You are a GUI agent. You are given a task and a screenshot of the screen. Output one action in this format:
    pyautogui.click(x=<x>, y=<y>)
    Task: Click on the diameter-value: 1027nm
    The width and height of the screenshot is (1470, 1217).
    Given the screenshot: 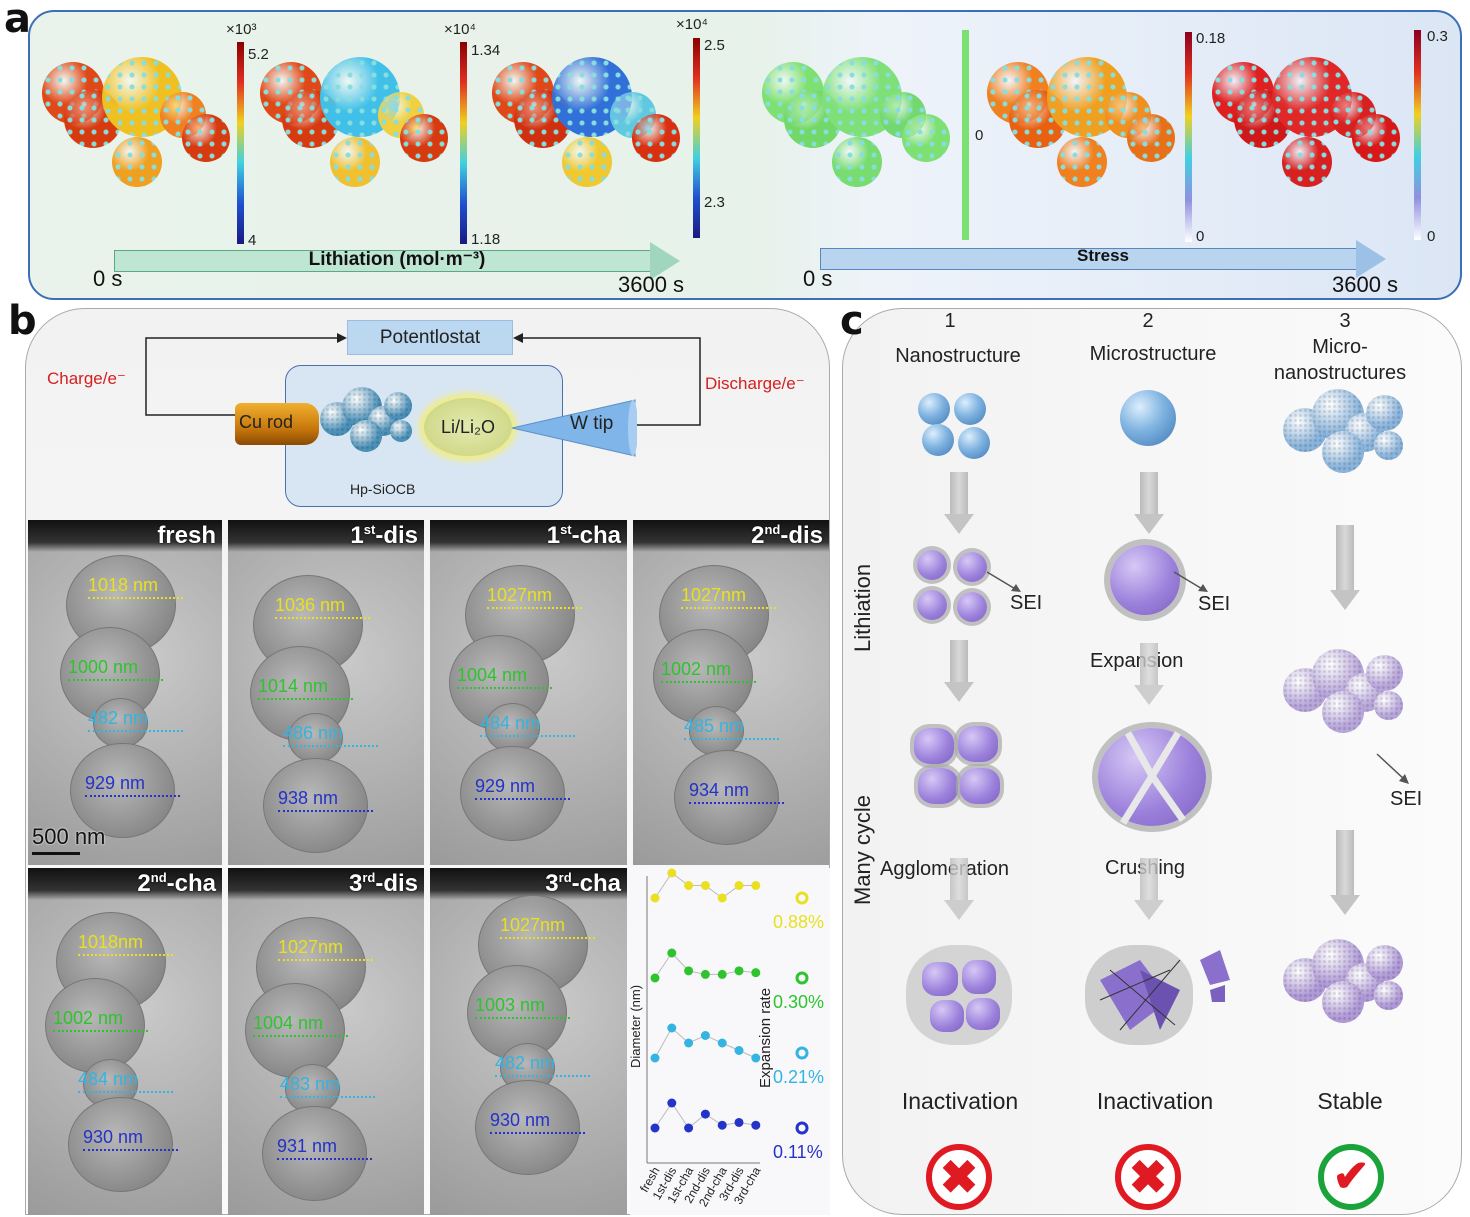 What is the action you would take?
    pyautogui.click(x=311, y=947)
    